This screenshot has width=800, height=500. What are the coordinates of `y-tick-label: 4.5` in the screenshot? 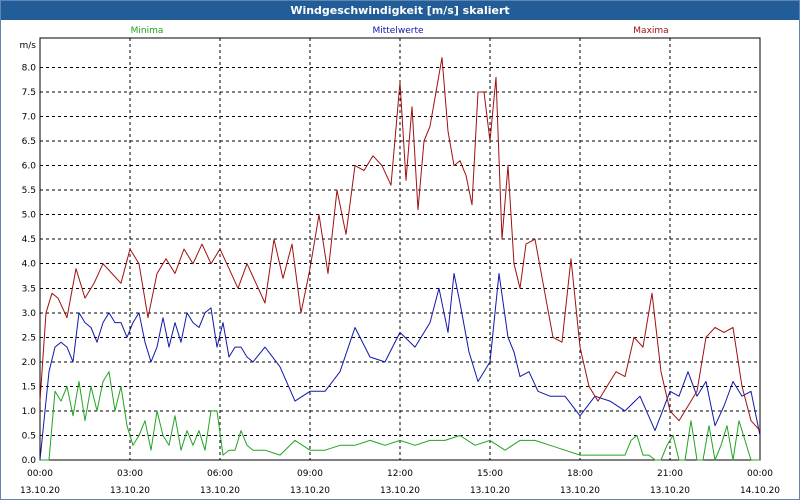 It's located at (29, 240).